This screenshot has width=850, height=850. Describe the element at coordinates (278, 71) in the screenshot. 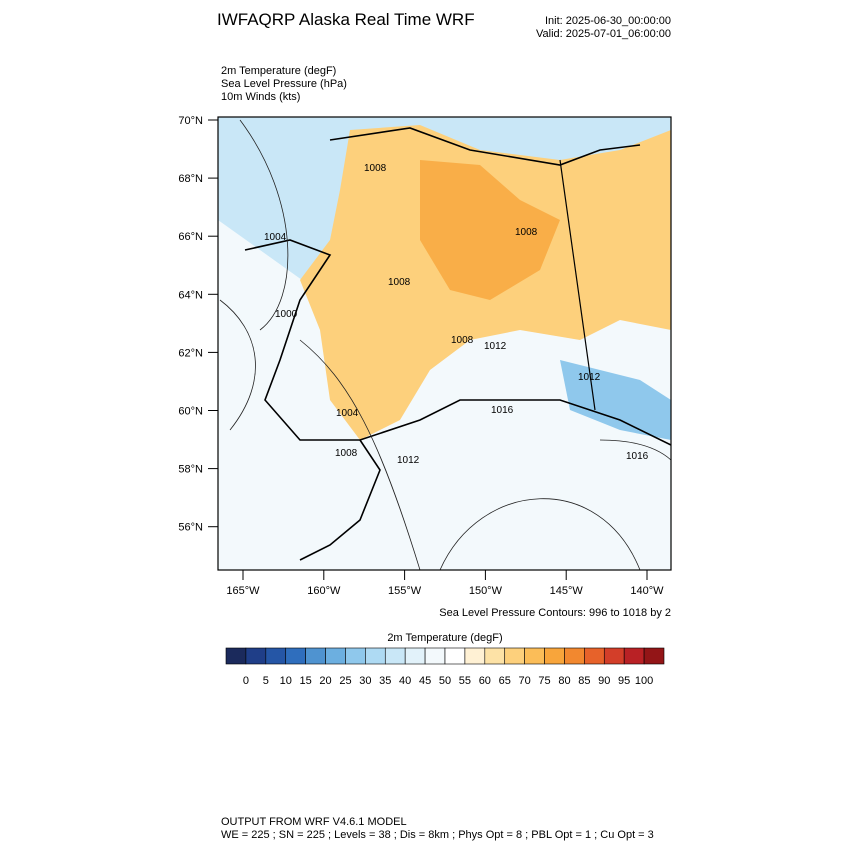

I see `field-label: 2m Temperature (degF)` at that location.